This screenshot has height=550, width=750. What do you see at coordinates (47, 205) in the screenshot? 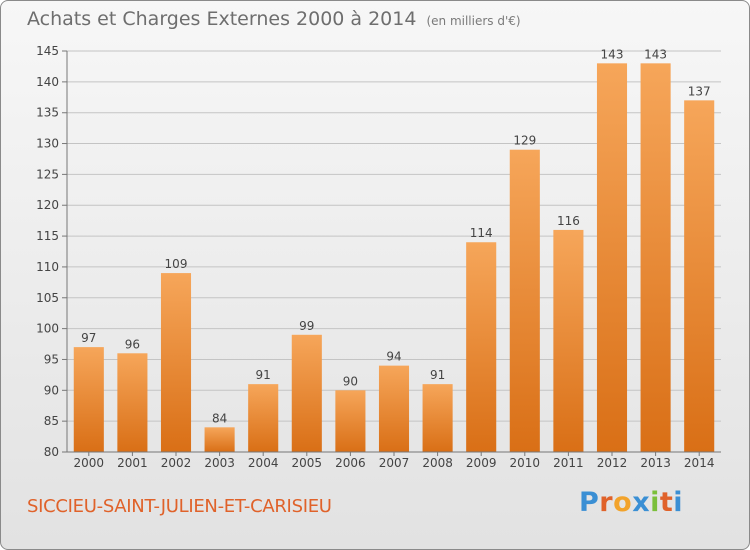
I see `y-tick-label: 120` at bounding box center [47, 205].